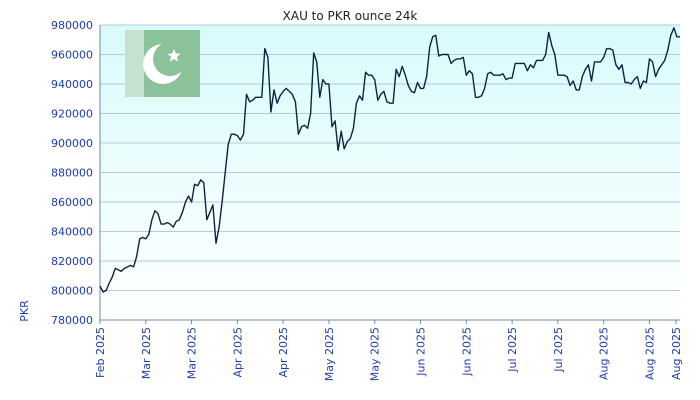 The image size is (700, 400). I want to click on y-tick-label: 780000, so click(72, 320).